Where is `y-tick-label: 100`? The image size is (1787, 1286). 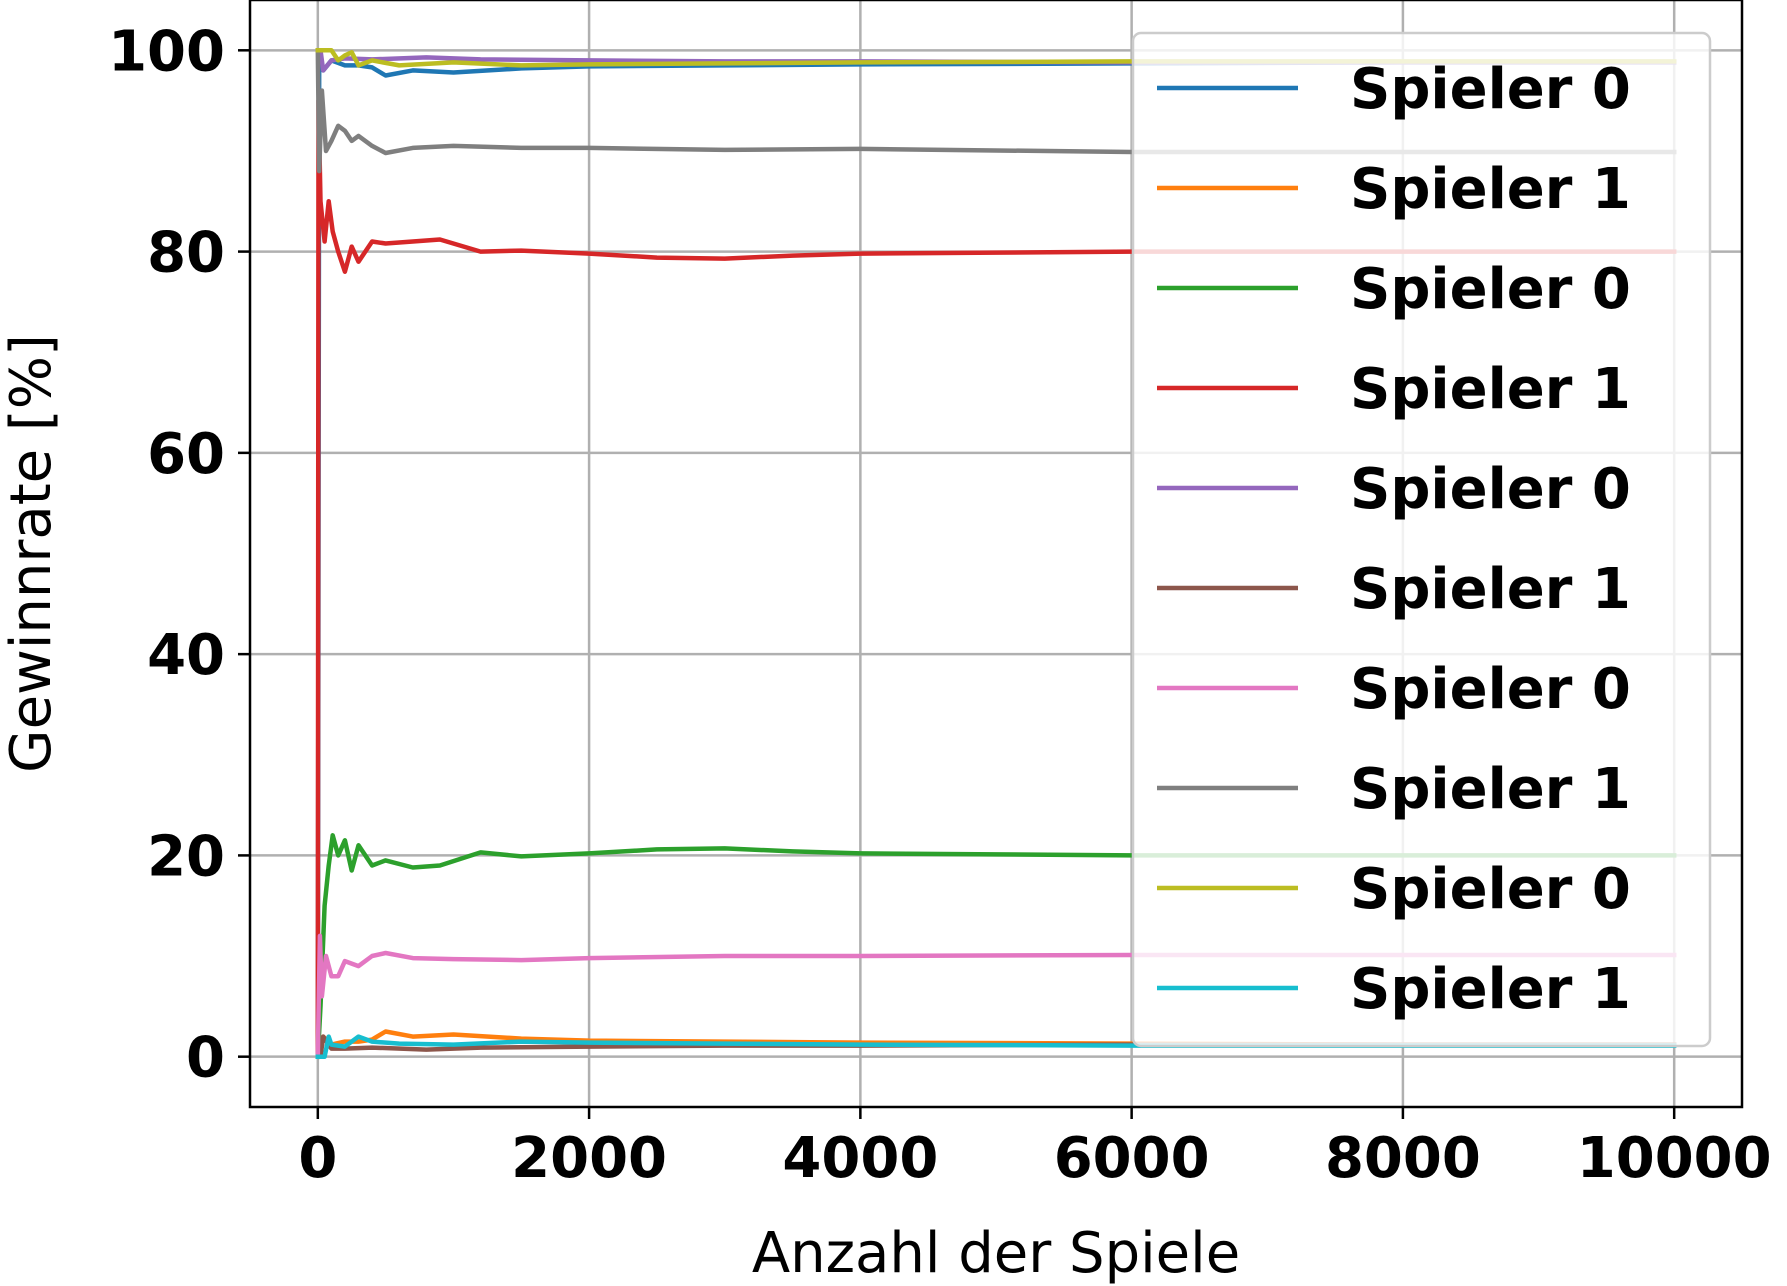 y-tick-label: 100 is located at coordinates (166, 51).